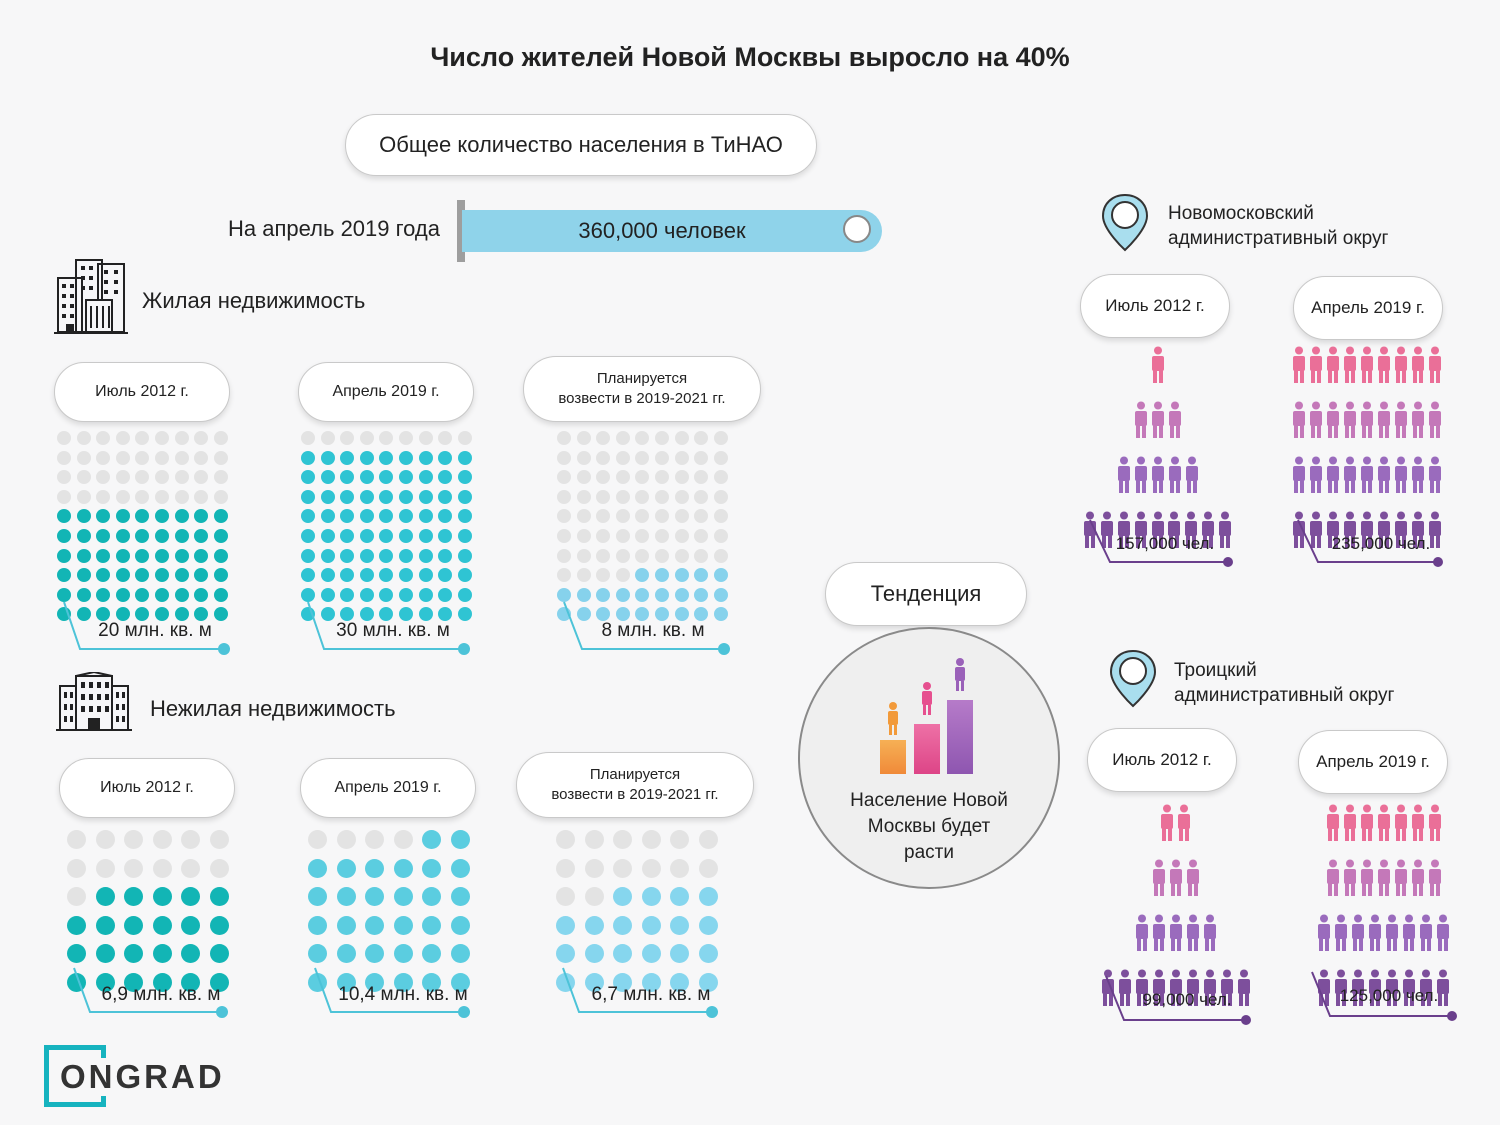 The image size is (1500, 1125). I want to click on office-building-icon, so click(94, 701).